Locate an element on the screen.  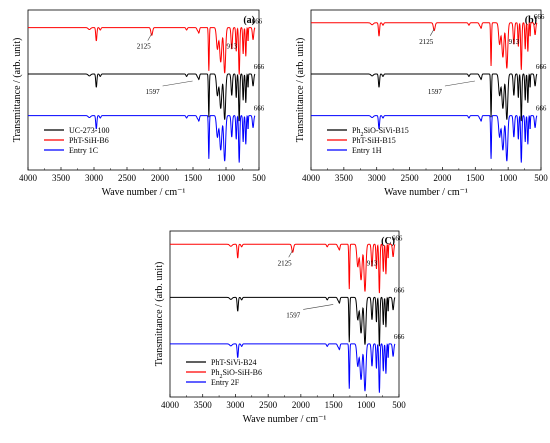
panel-label: (a) is located at coordinates (249, 20).